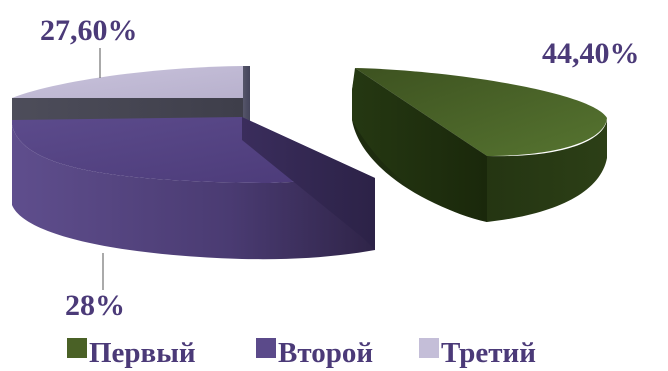  I want to click on data-label-vtoroy: 28%, so click(95, 305).